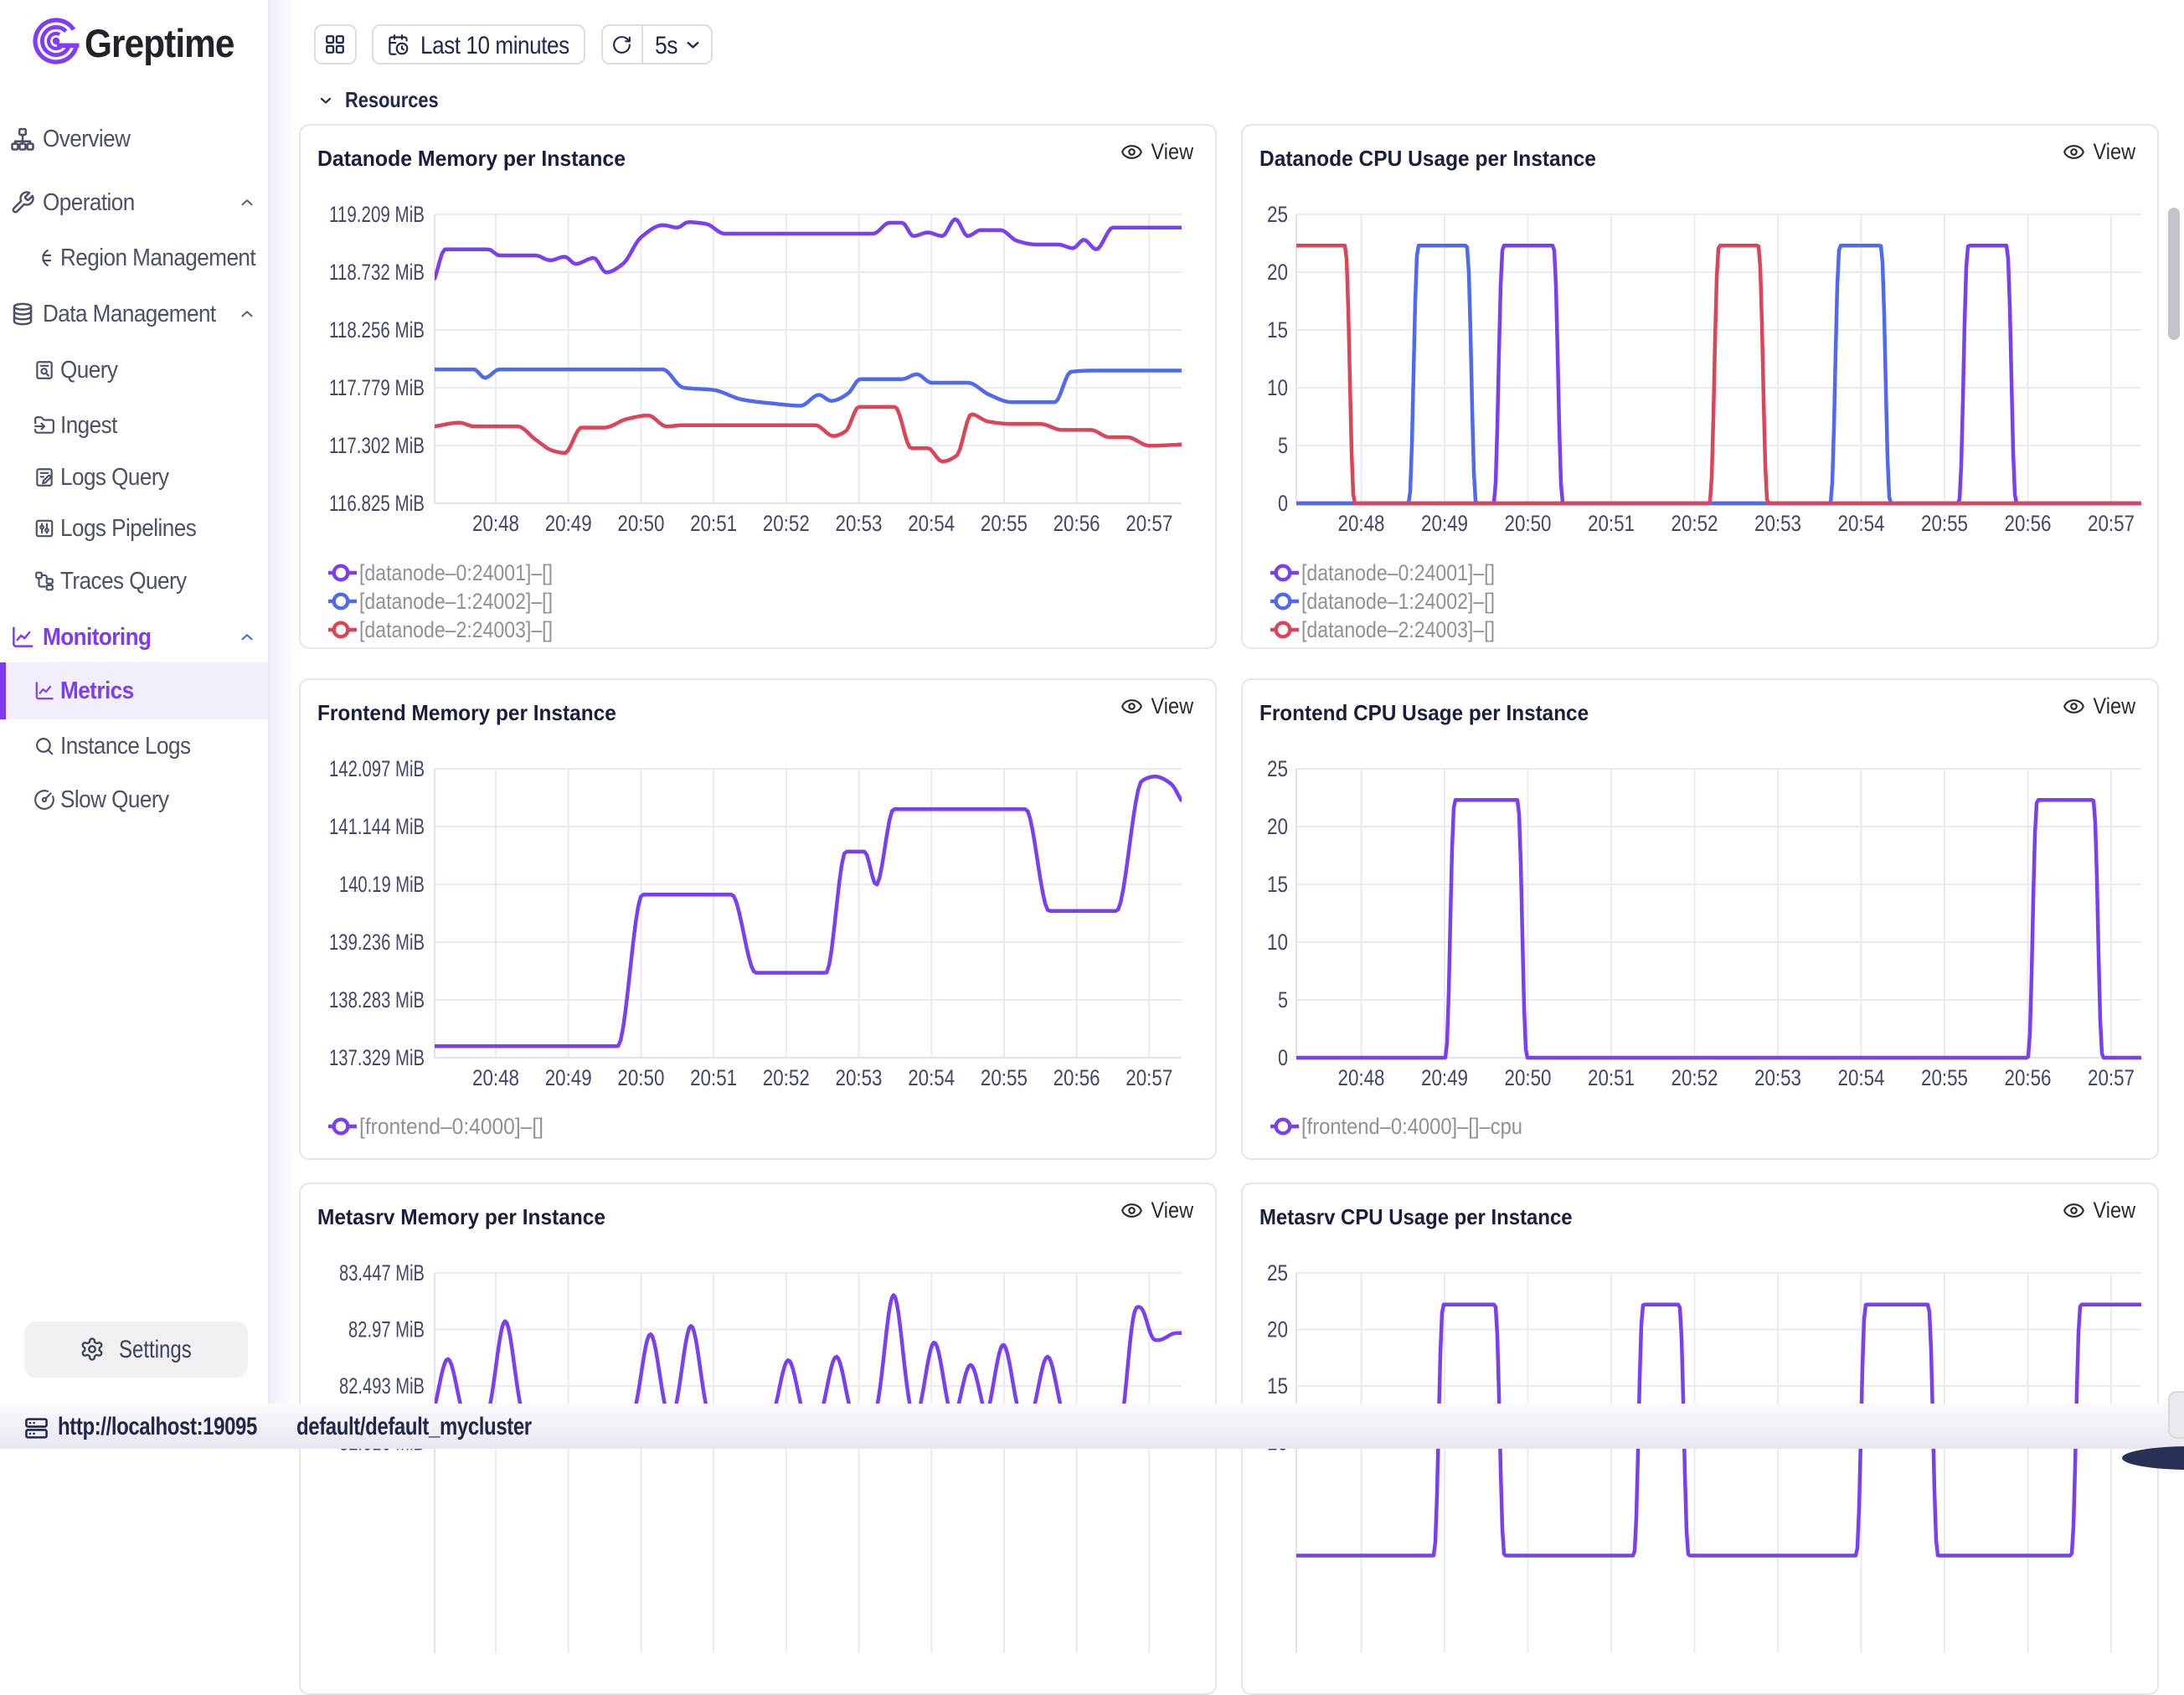 The image size is (2184, 1695). What do you see at coordinates (377, 387) in the screenshot?
I see `svg-text: 117.779 MiB` at bounding box center [377, 387].